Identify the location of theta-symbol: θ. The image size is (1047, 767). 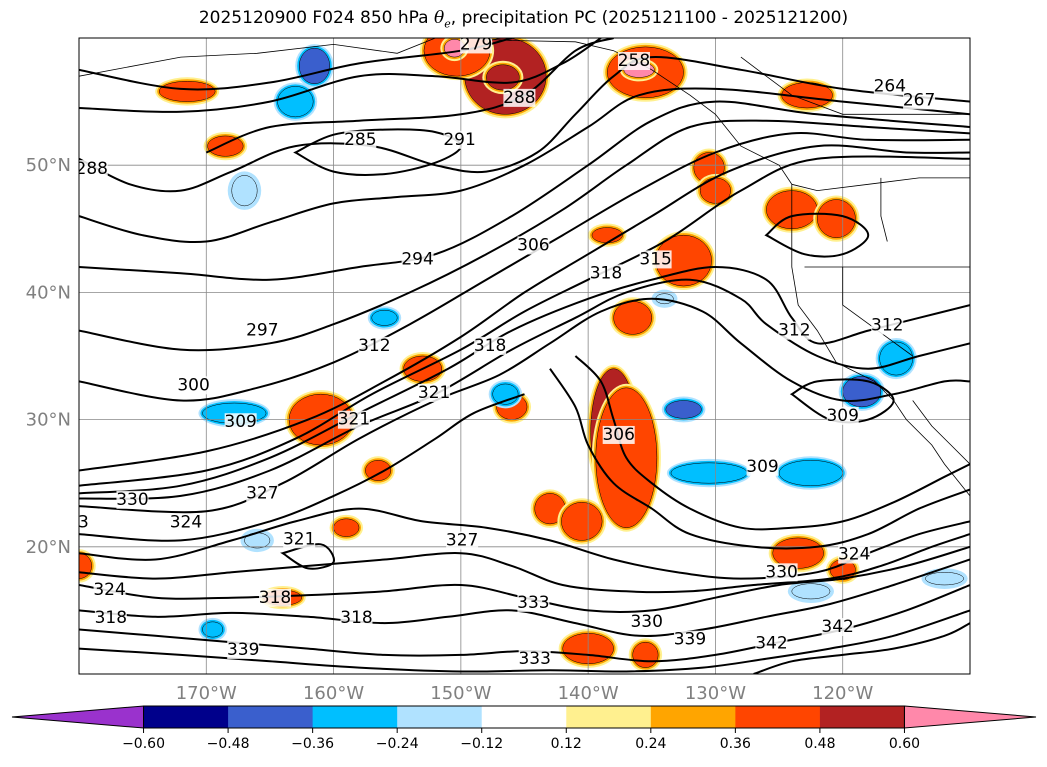
(439, 18).